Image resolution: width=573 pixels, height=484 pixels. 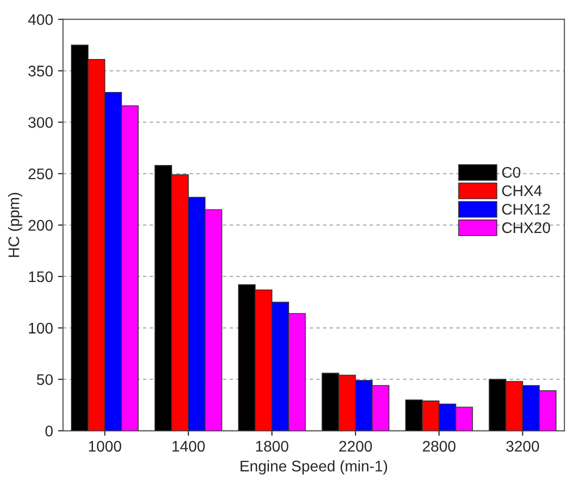 I want to click on y-tick-label: 400, so click(x=40, y=20).